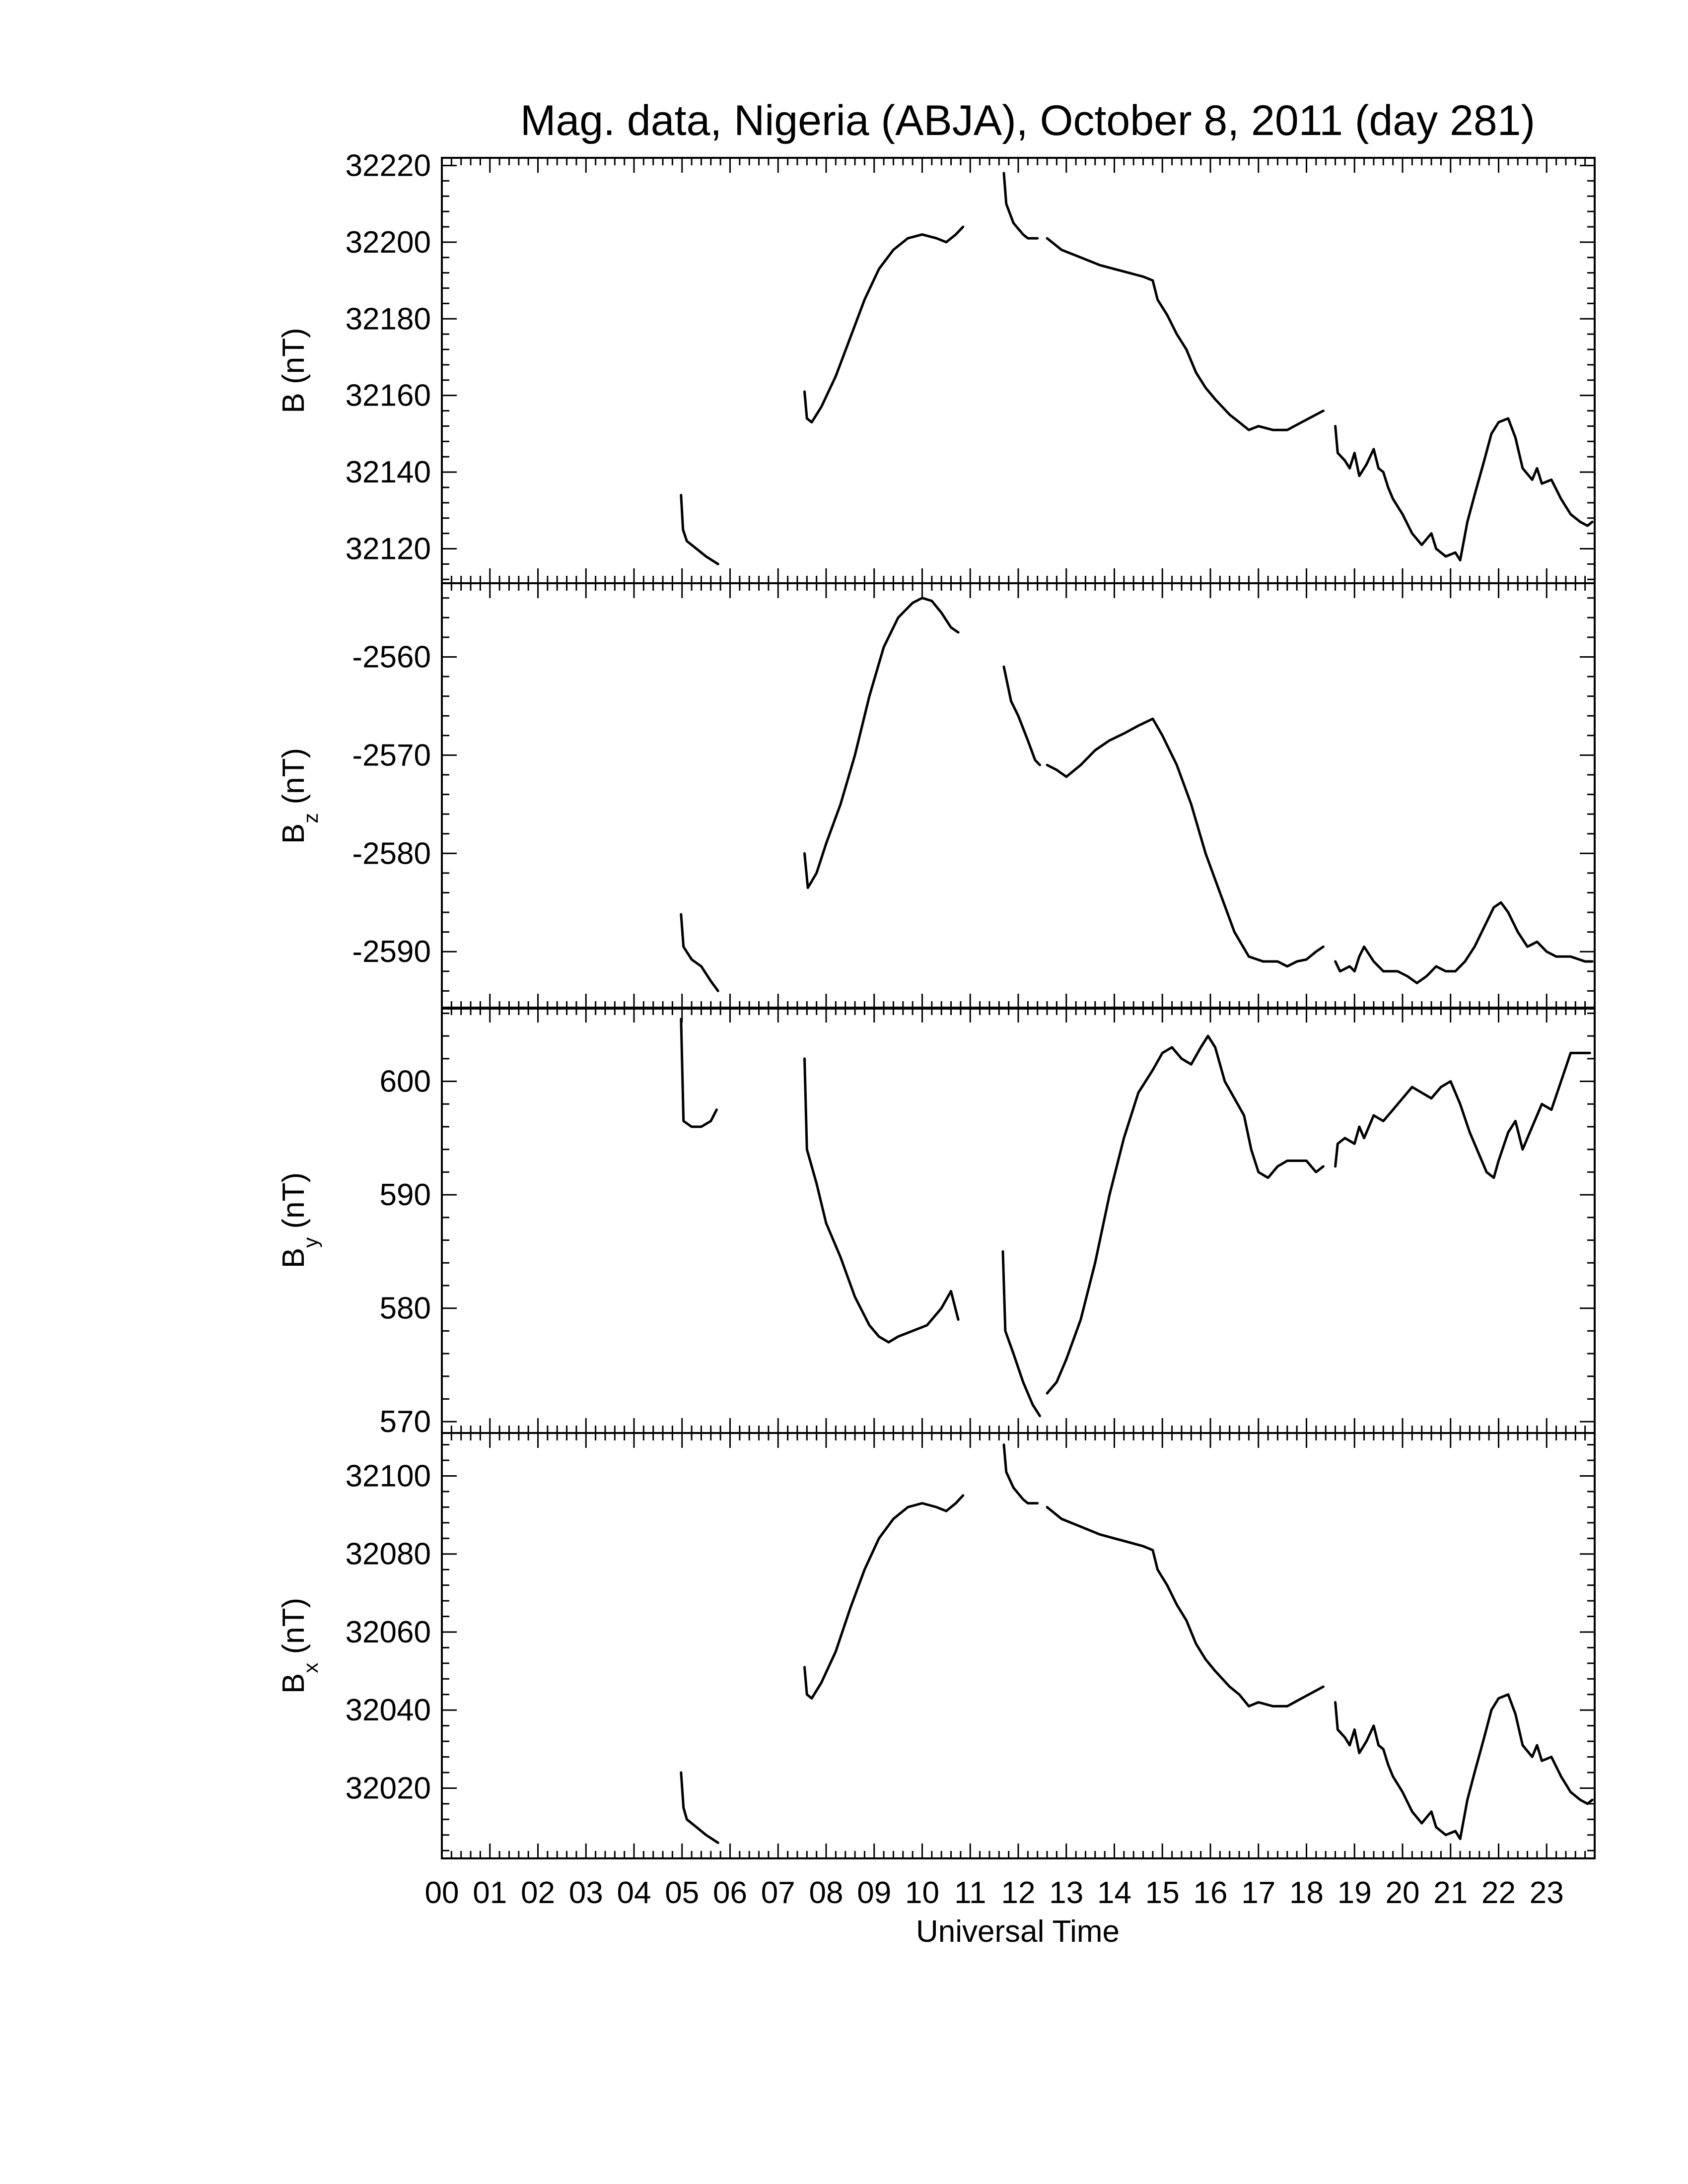 Image resolution: width=1688 pixels, height=2184 pixels. Describe the element at coordinates (442, 1893) in the screenshot. I see `x-tick-label: 00` at that location.